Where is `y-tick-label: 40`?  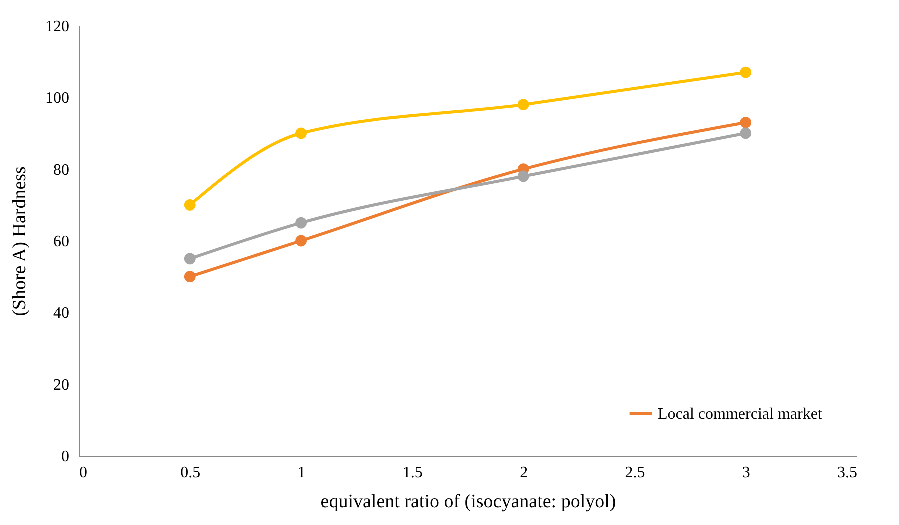 y-tick-label: 40 is located at coordinates (62, 313).